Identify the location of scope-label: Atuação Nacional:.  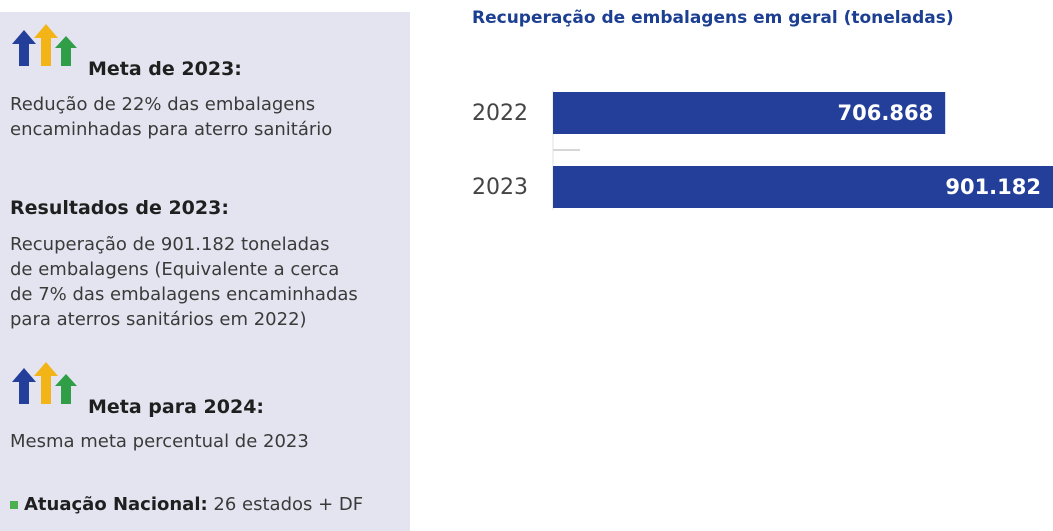
(116, 504).